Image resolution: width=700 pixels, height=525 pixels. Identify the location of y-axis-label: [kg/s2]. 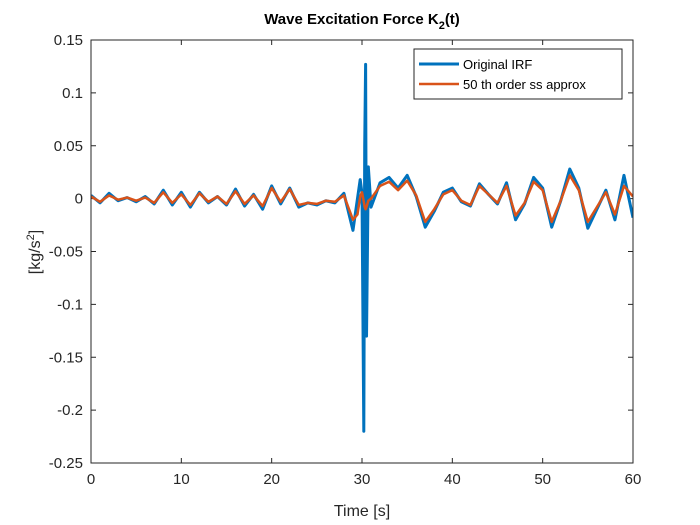
(34, 252).